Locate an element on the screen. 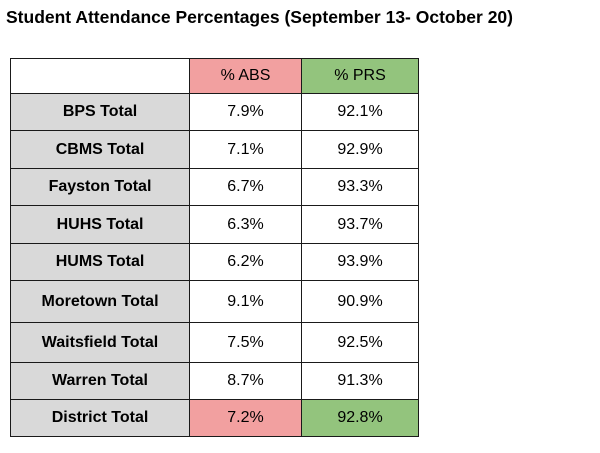 The height and width of the screenshot is (453, 600). prs-value-cell: 92.5% is located at coordinates (360, 342).